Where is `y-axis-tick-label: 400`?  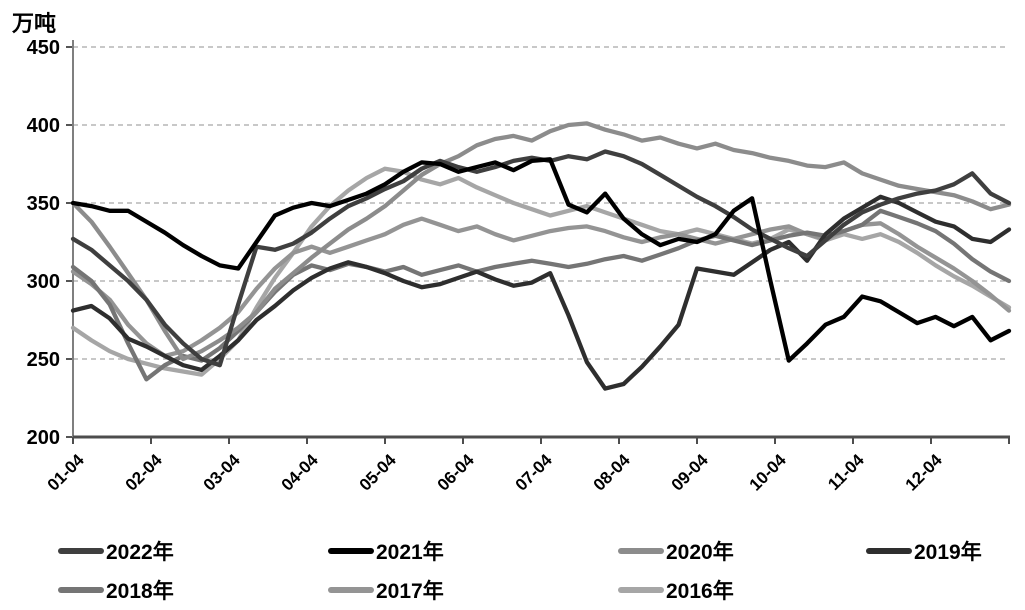 y-axis-tick-label: 400 is located at coordinates (43, 126).